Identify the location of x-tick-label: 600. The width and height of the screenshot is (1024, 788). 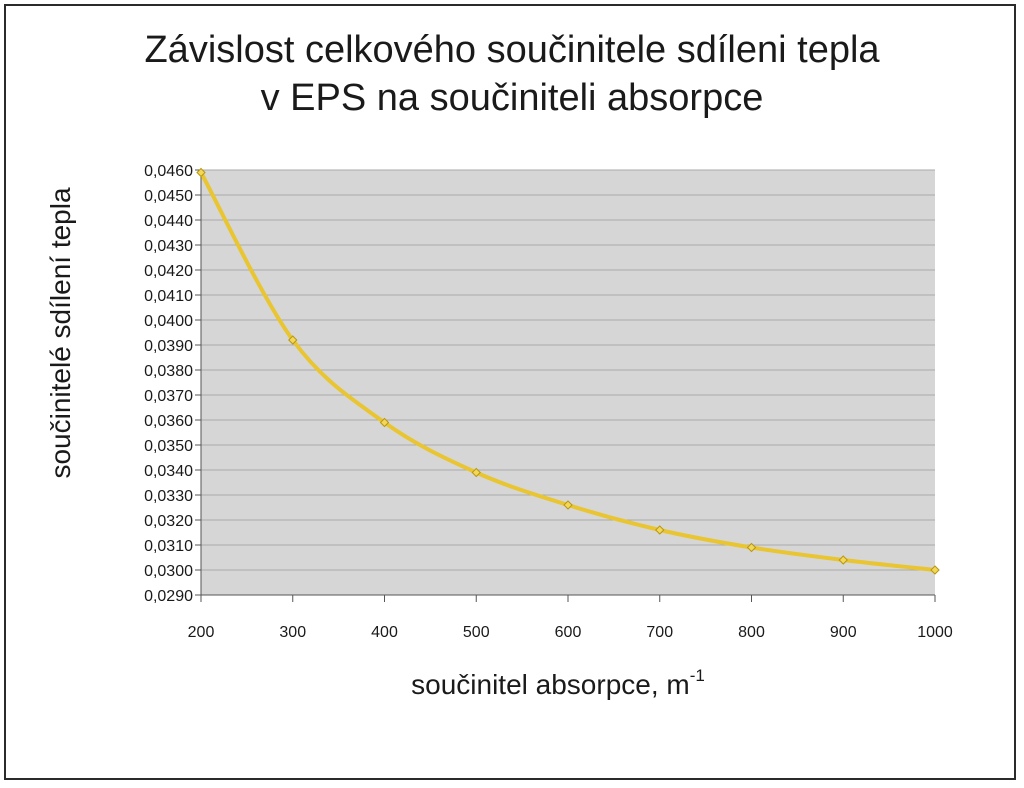
(568, 632).